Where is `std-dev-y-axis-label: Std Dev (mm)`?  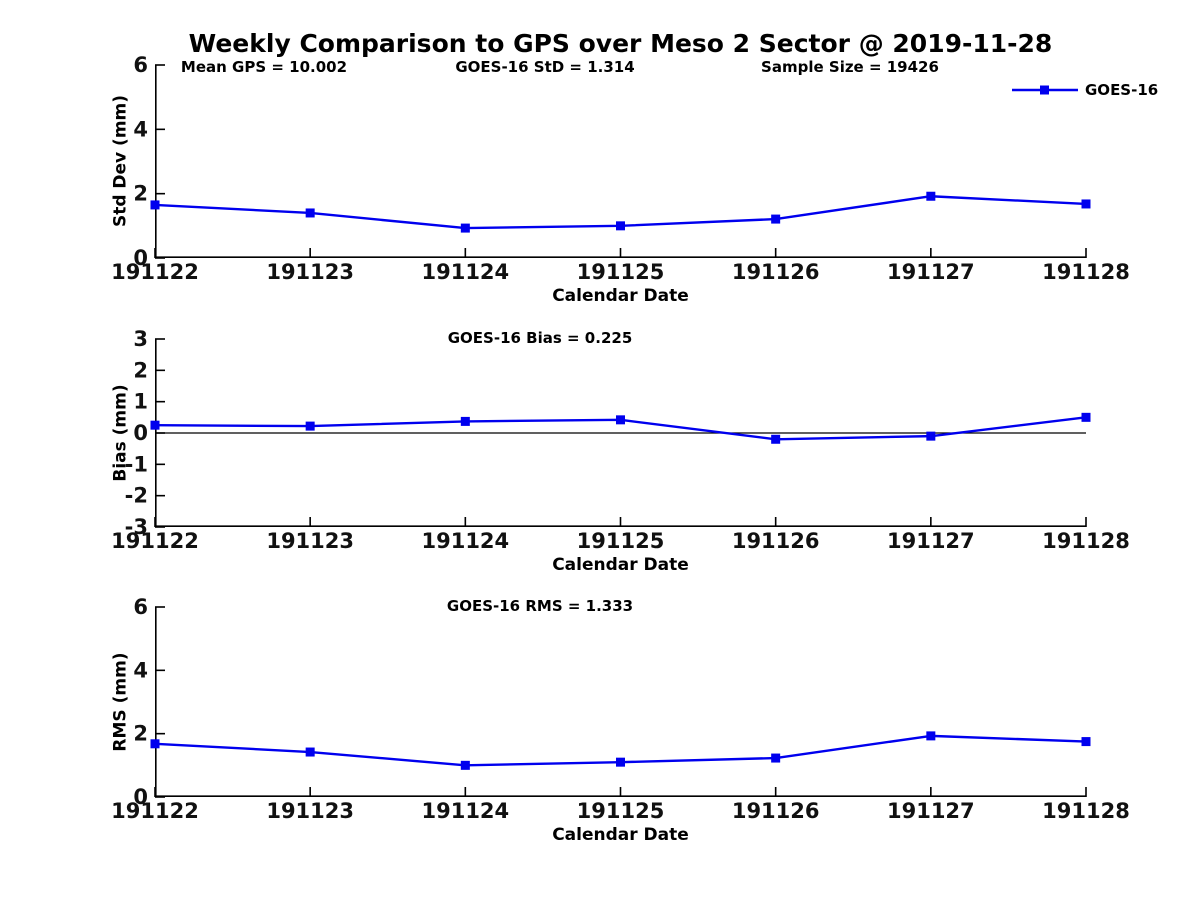
std-dev-y-axis-label: Std Dev (mm) is located at coordinates (120, 161).